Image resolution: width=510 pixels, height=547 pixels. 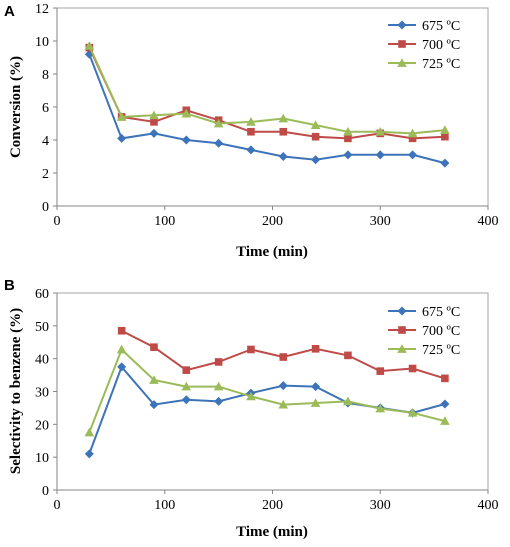 I want to click on panel-a-x-tick-label: 200, so click(x=272, y=221).